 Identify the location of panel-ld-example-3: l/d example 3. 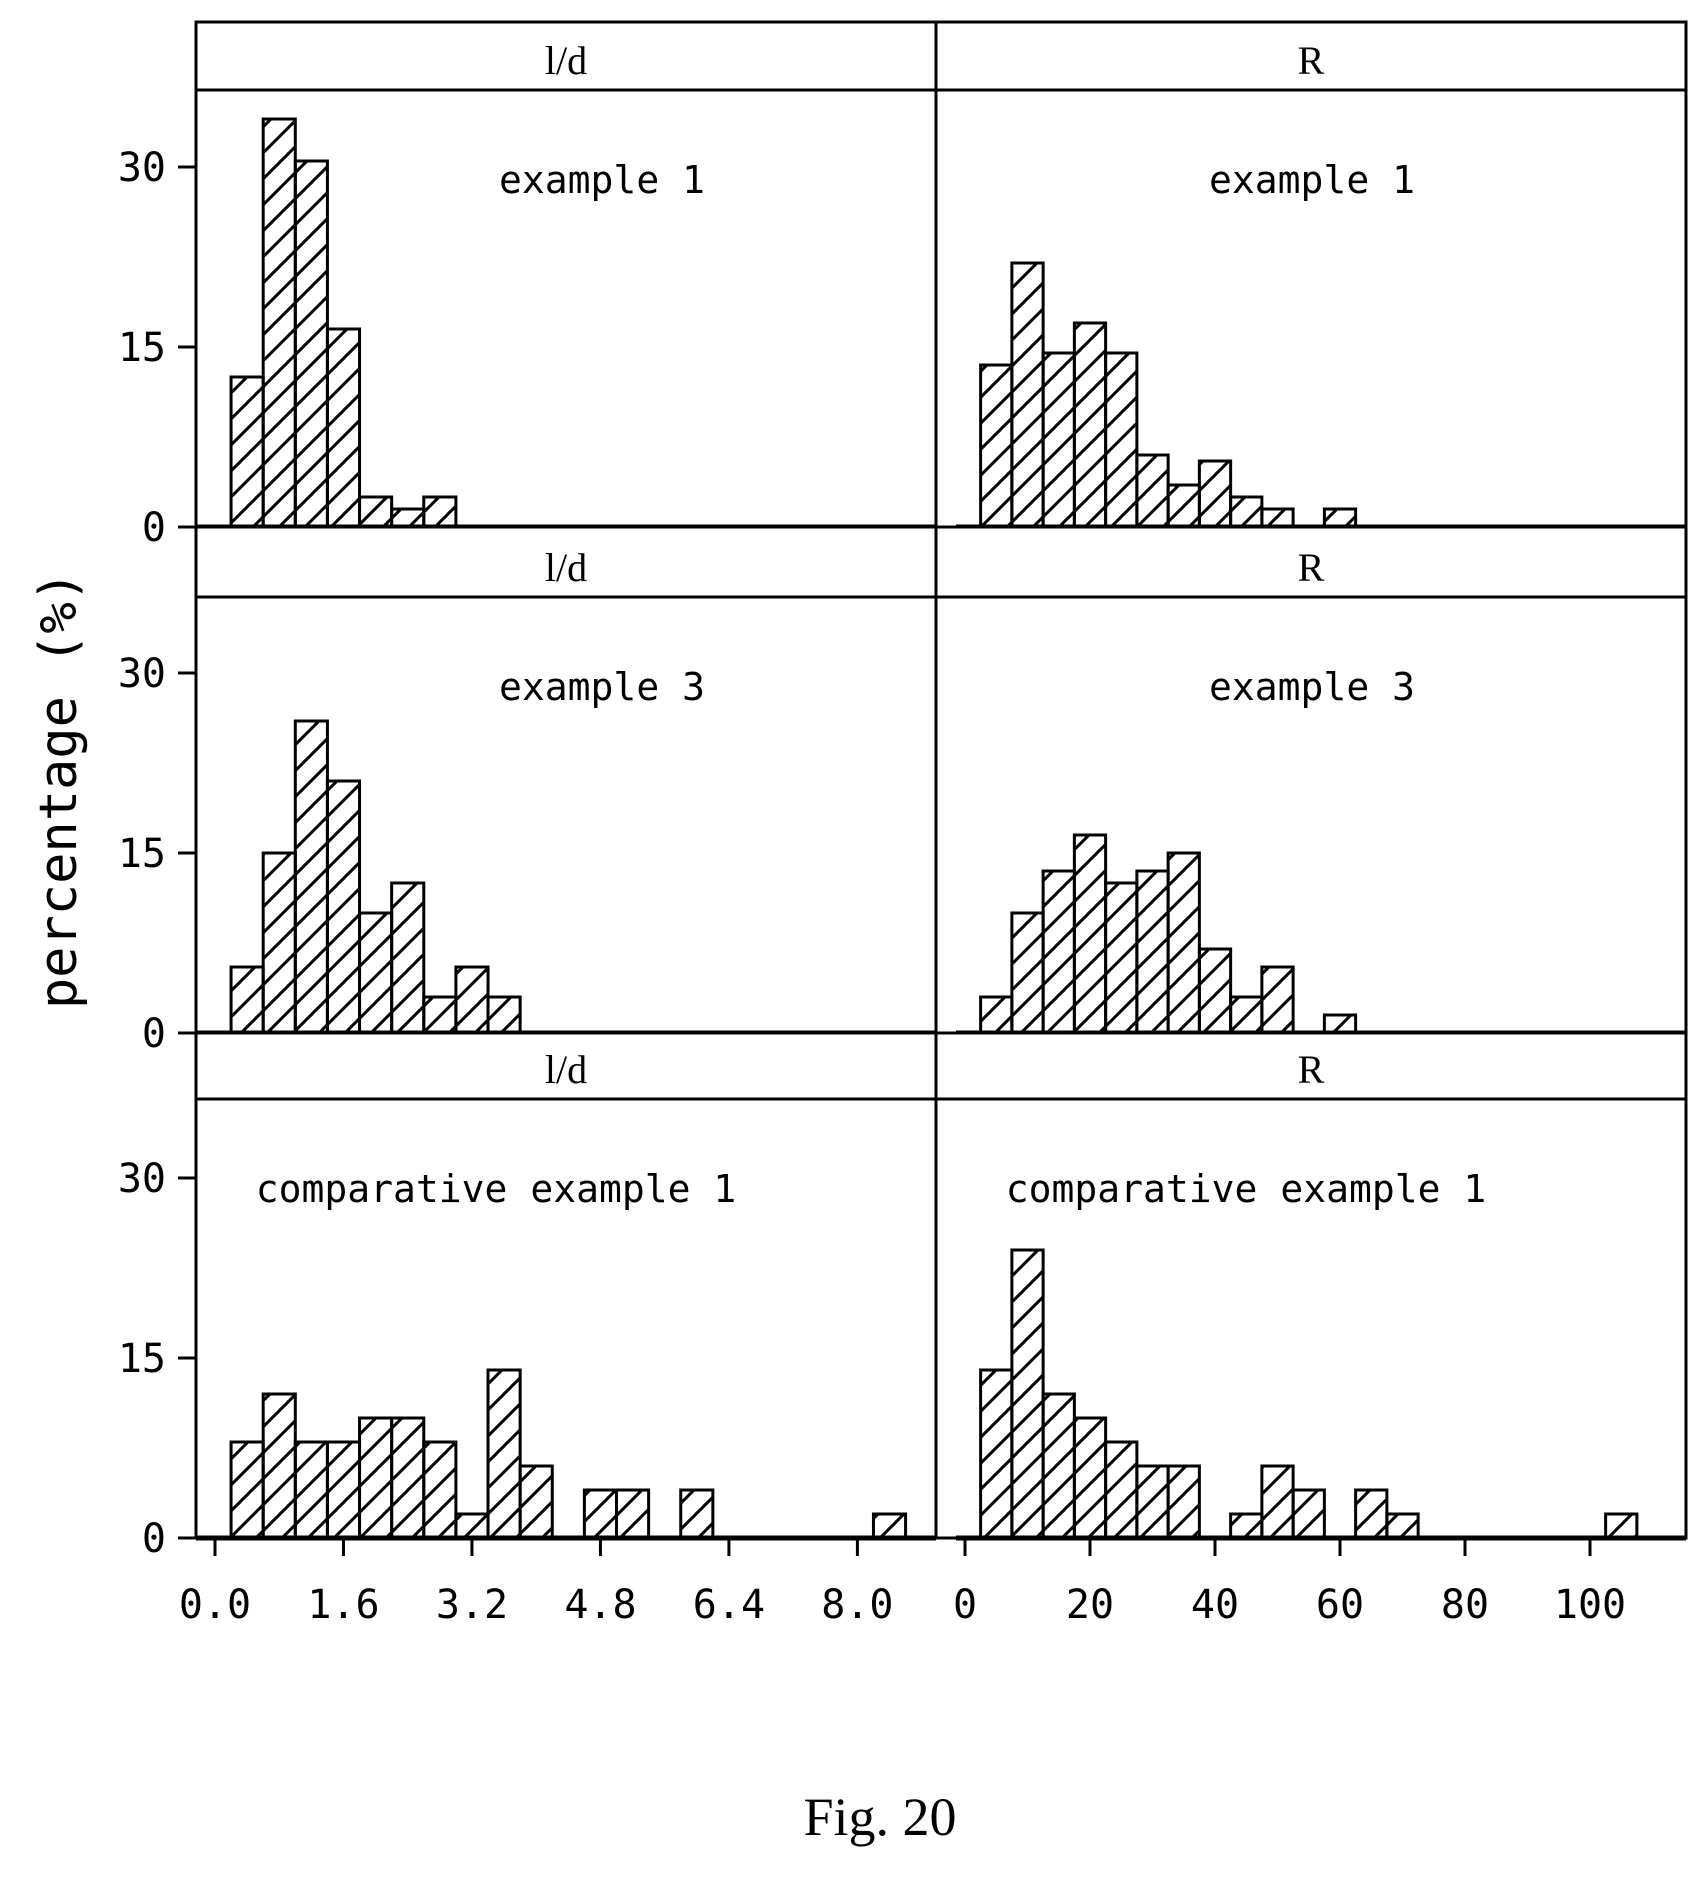
(566, 780).